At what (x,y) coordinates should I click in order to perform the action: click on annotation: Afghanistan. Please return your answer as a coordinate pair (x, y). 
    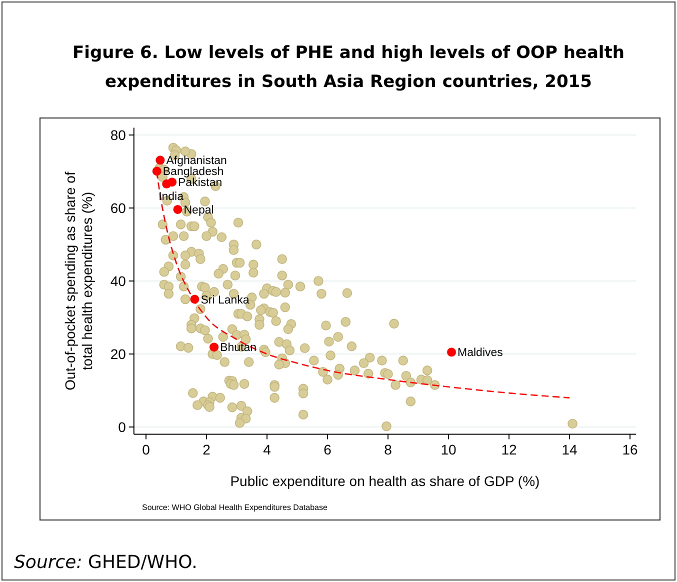
    Looking at the image, I should click on (196, 161).